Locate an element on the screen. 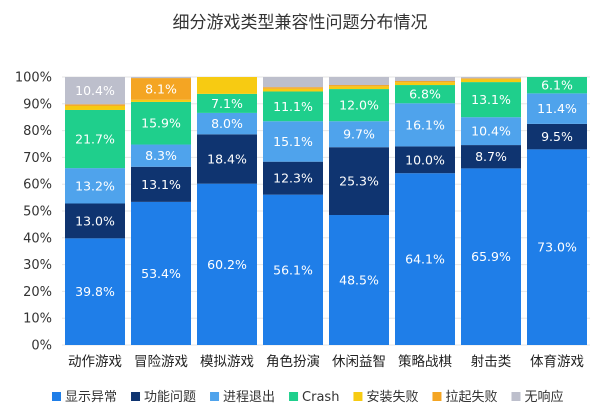  data-label: 6.1% is located at coordinates (557, 85).